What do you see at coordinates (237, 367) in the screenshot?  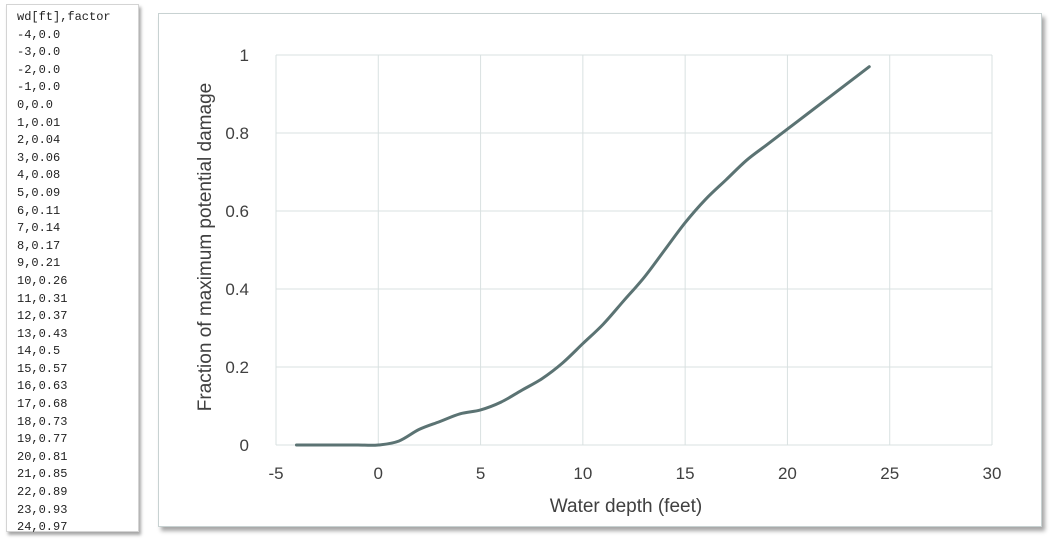 I see `y-tick-label: 0.2` at bounding box center [237, 367].